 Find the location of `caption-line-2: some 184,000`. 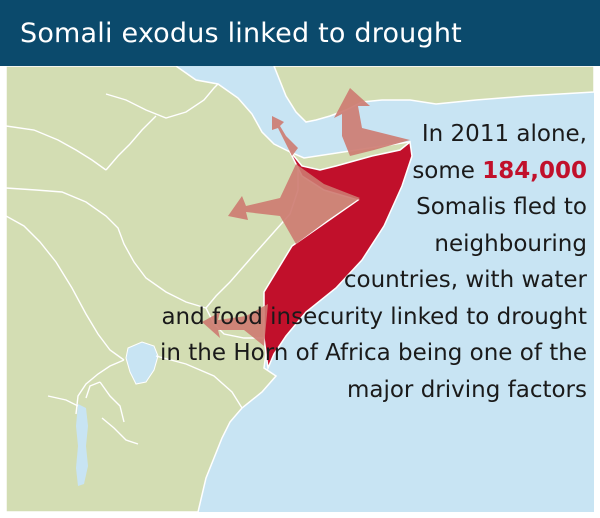

caption-line-2: some 184,000 is located at coordinates (337, 171).